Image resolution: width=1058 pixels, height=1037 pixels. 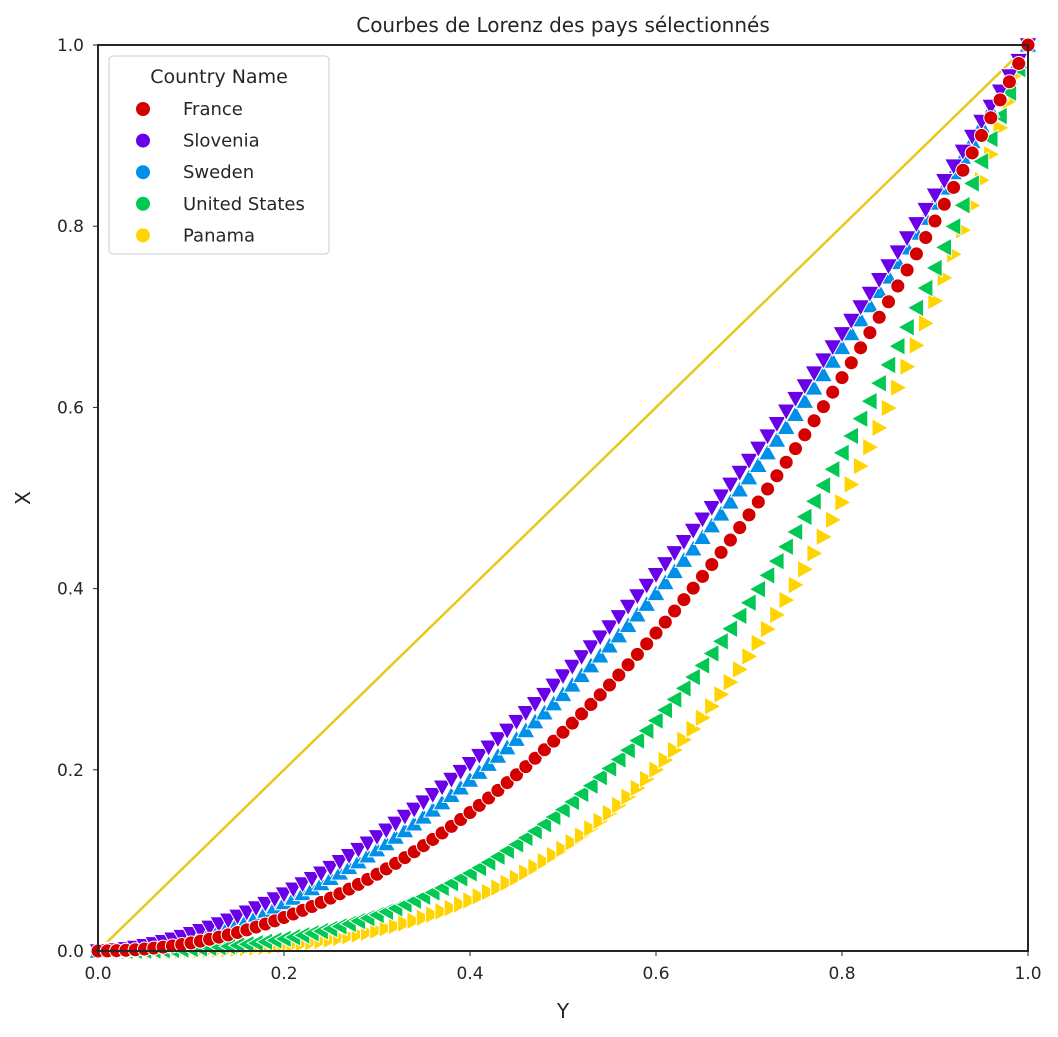 I want to click on y-tick-label: 0.0, so click(x=70, y=952).